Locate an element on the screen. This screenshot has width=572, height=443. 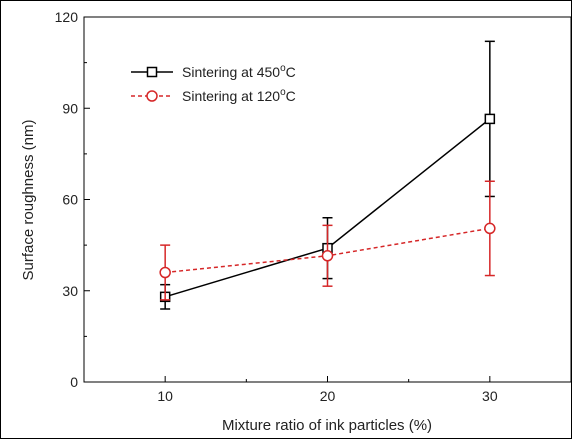
legend-item: Sintering at 120oC is located at coordinates (213, 95).